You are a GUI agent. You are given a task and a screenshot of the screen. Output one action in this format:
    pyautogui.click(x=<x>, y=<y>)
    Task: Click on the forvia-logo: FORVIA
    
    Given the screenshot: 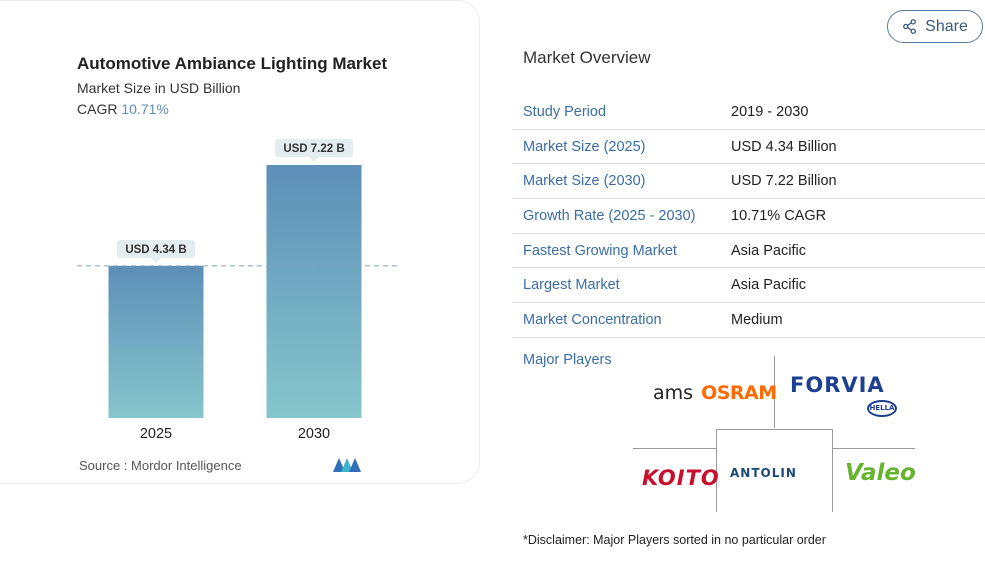 What is the action you would take?
    pyautogui.click(x=837, y=385)
    